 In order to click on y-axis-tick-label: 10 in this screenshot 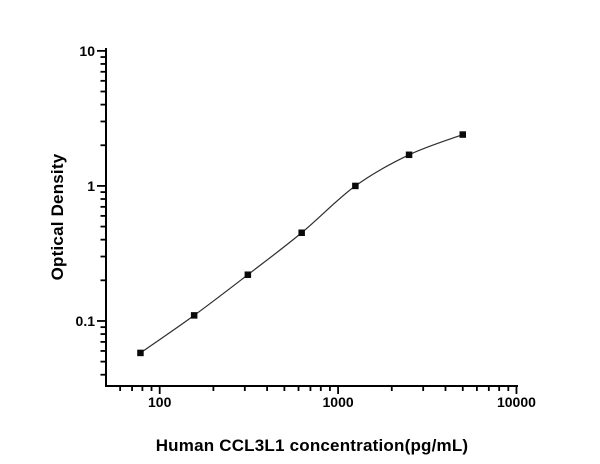, I will do `click(87, 51)`.